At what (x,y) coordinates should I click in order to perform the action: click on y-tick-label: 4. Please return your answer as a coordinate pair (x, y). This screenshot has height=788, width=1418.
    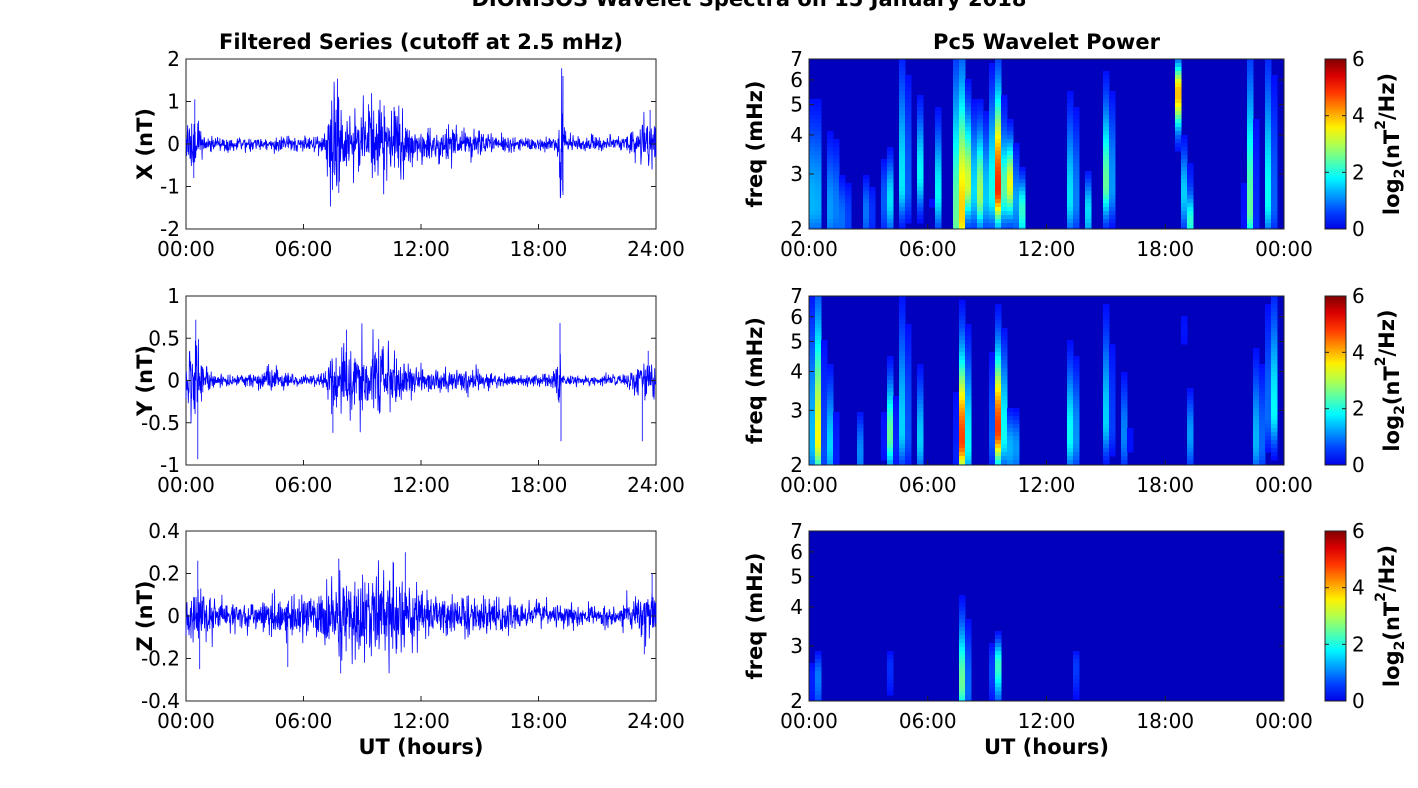
    Looking at the image, I should click on (796, 607).